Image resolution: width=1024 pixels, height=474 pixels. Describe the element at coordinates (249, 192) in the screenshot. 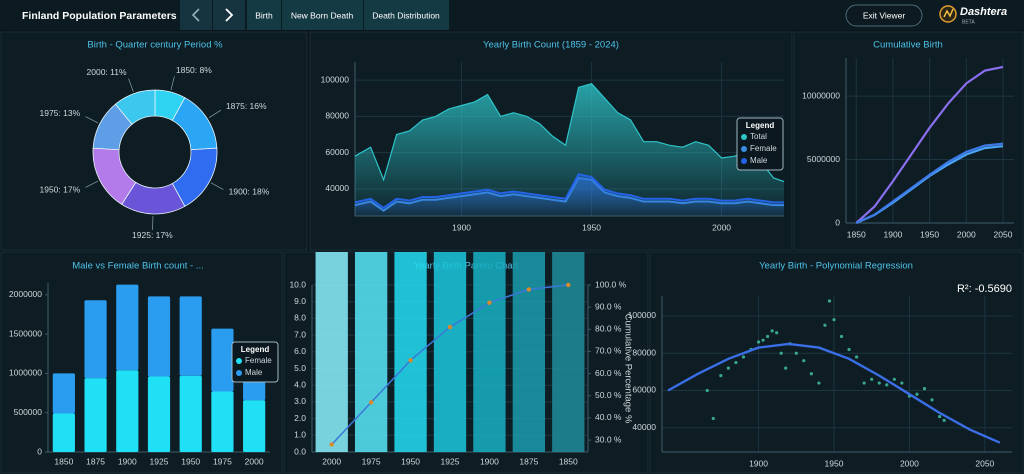

I see `slice-label: 1900: 18%` at that location.